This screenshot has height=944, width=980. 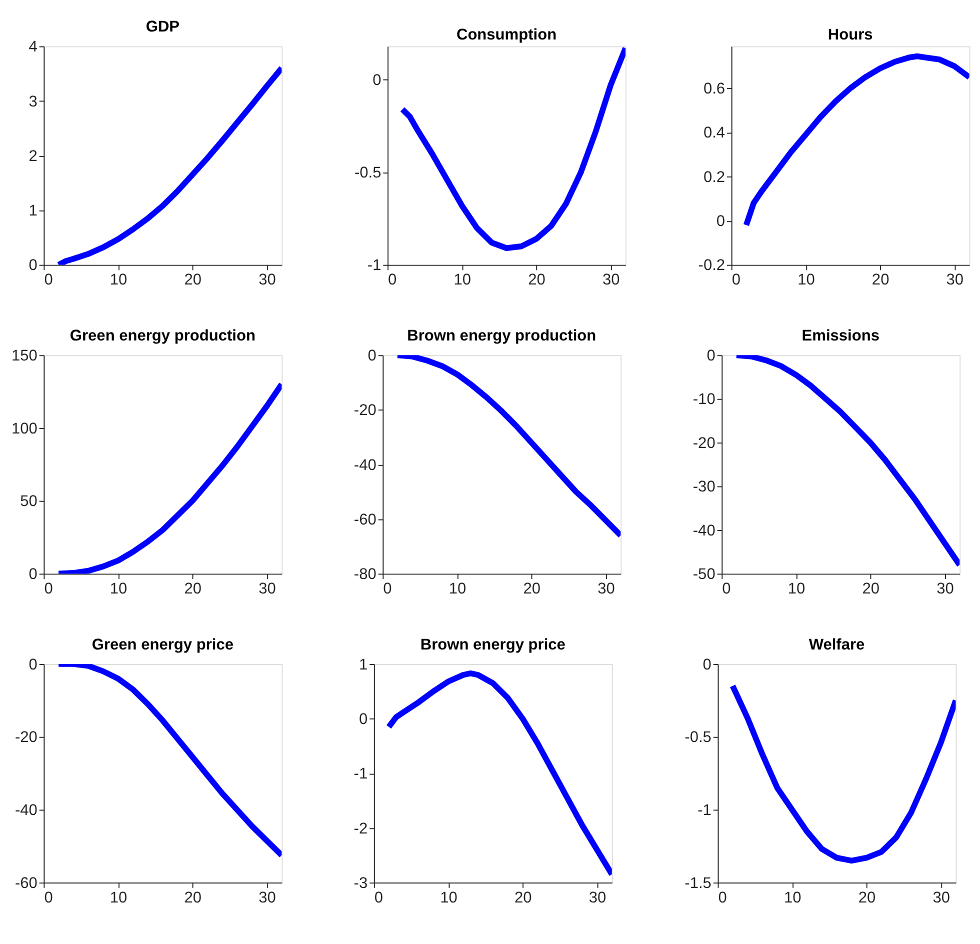 I want to click on y-tick-label: 4, so click(x=33, y=47).